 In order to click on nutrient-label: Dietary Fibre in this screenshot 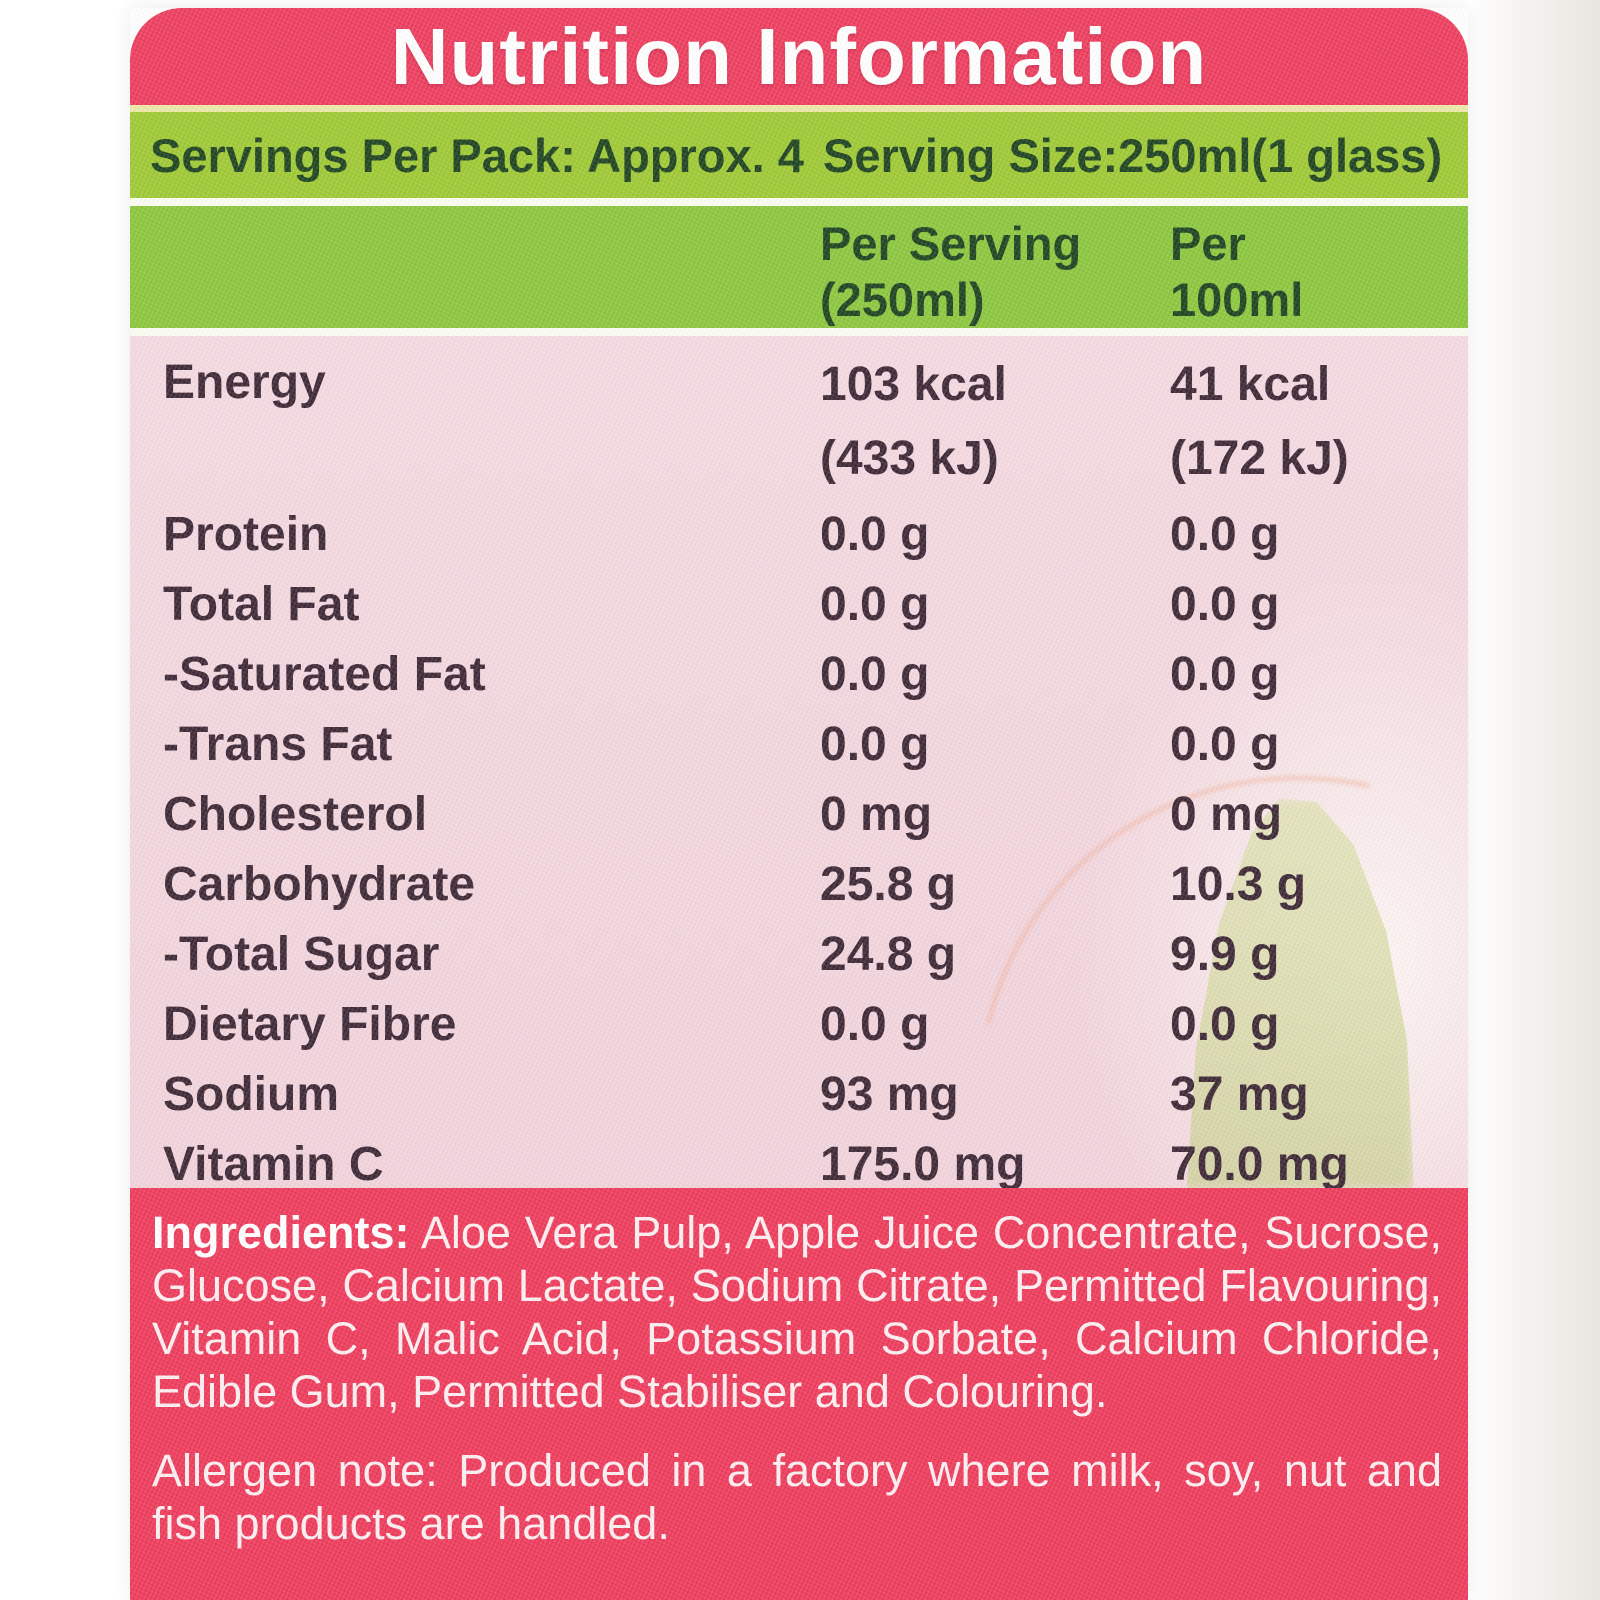, I will do `click(310, 1024)`.